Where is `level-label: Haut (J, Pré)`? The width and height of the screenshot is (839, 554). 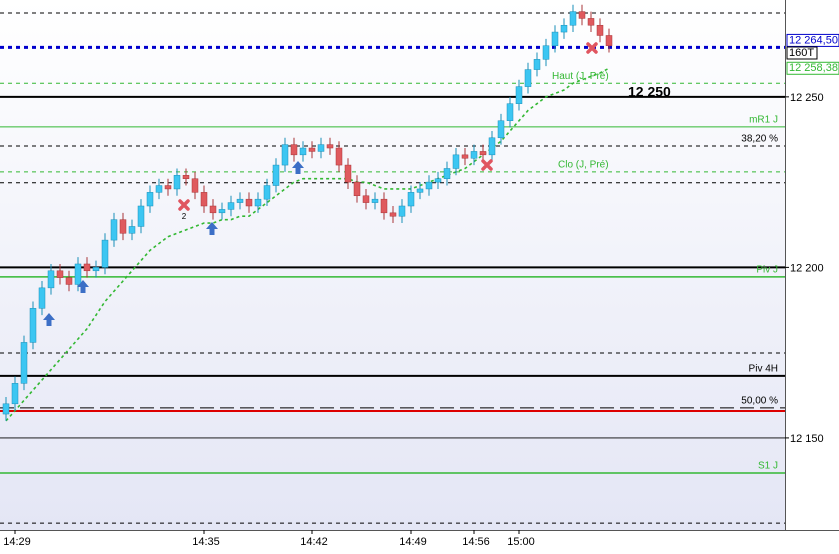 level-label: Haut (J, Pré) is located at coordinates (580, 76).